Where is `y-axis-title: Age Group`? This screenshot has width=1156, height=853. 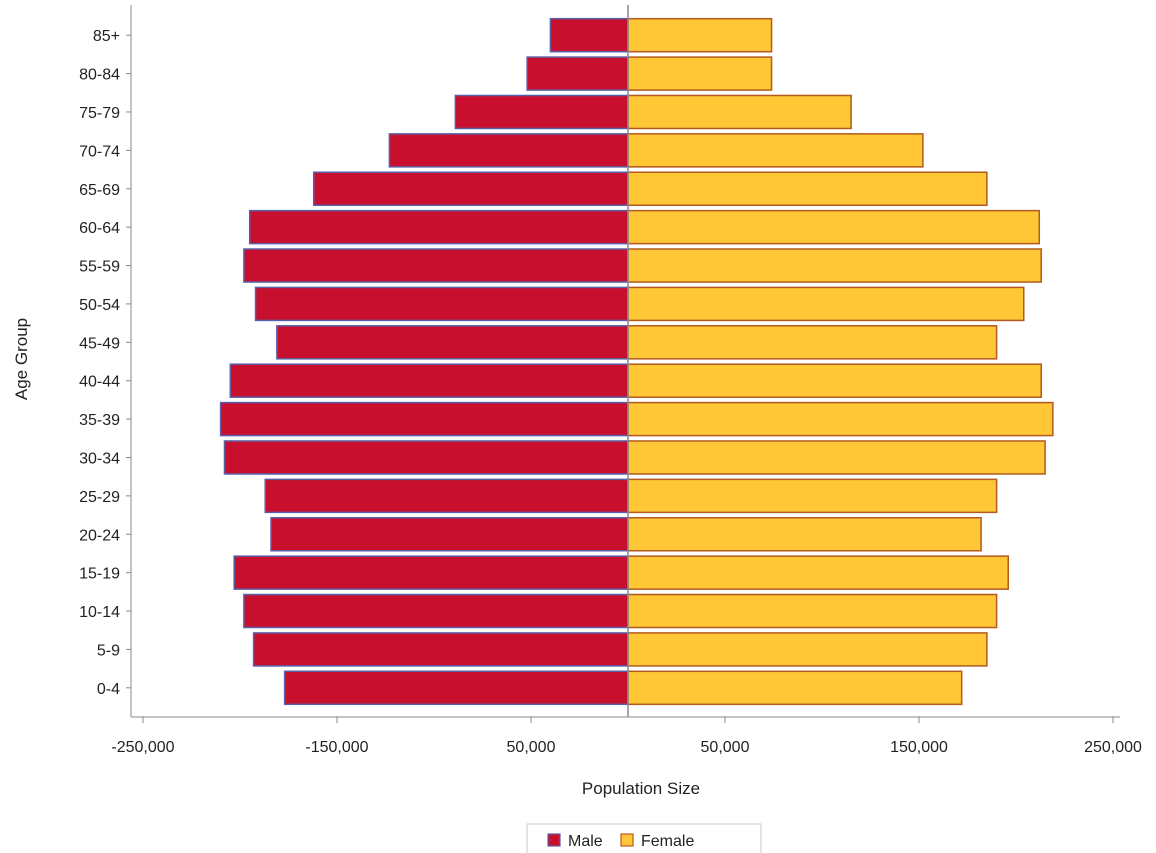 y-axis-title: Age Group is located at coordinates (21, 359).